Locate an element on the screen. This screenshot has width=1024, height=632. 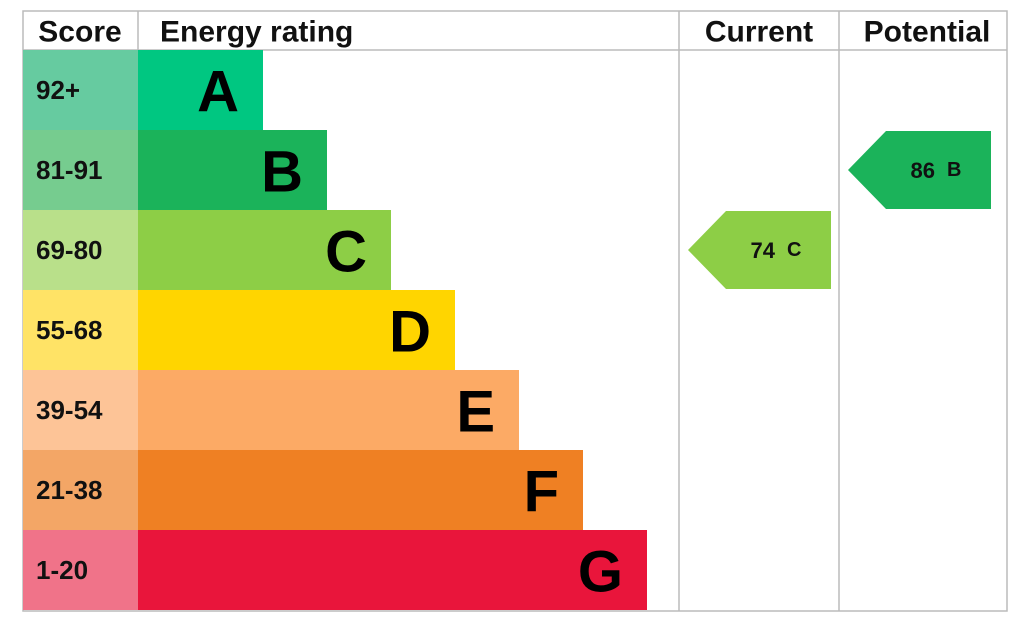
rating-letter: A is located at coordinates (218, 92).